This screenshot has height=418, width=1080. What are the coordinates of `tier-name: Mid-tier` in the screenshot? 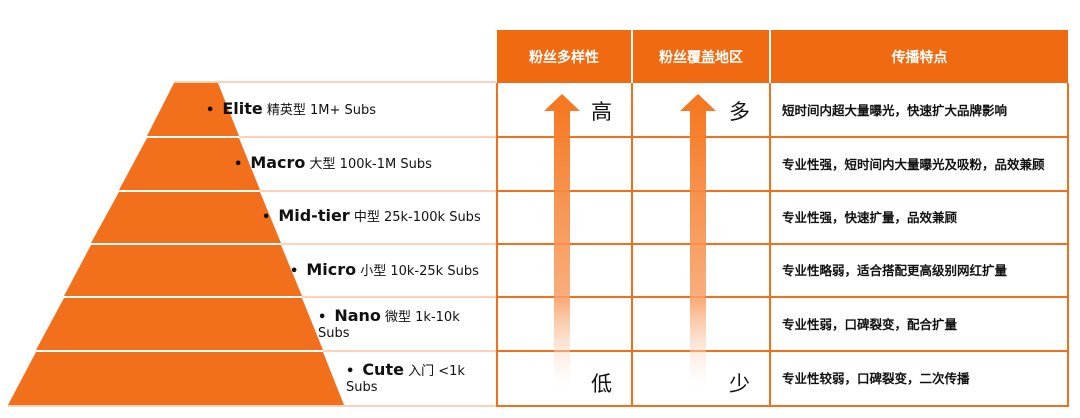 It's located at (314, 215).